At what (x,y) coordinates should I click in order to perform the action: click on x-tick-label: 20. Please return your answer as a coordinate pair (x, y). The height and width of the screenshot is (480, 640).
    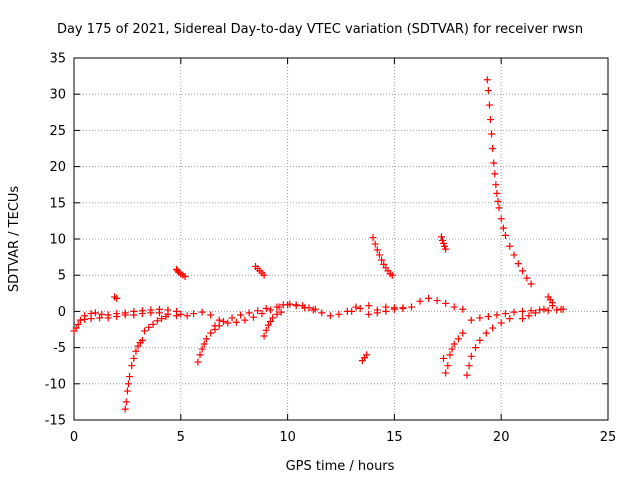
    Looking at the image, I should click on (501, 437).